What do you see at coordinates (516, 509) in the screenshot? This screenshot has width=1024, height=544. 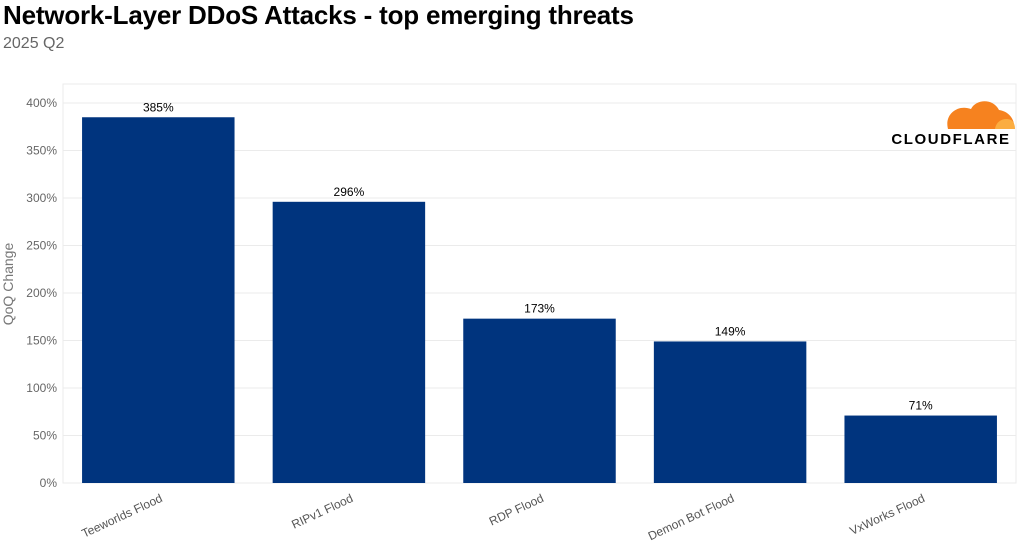 I see `category-label: RDP Flood` at bounding box center [516, 509].